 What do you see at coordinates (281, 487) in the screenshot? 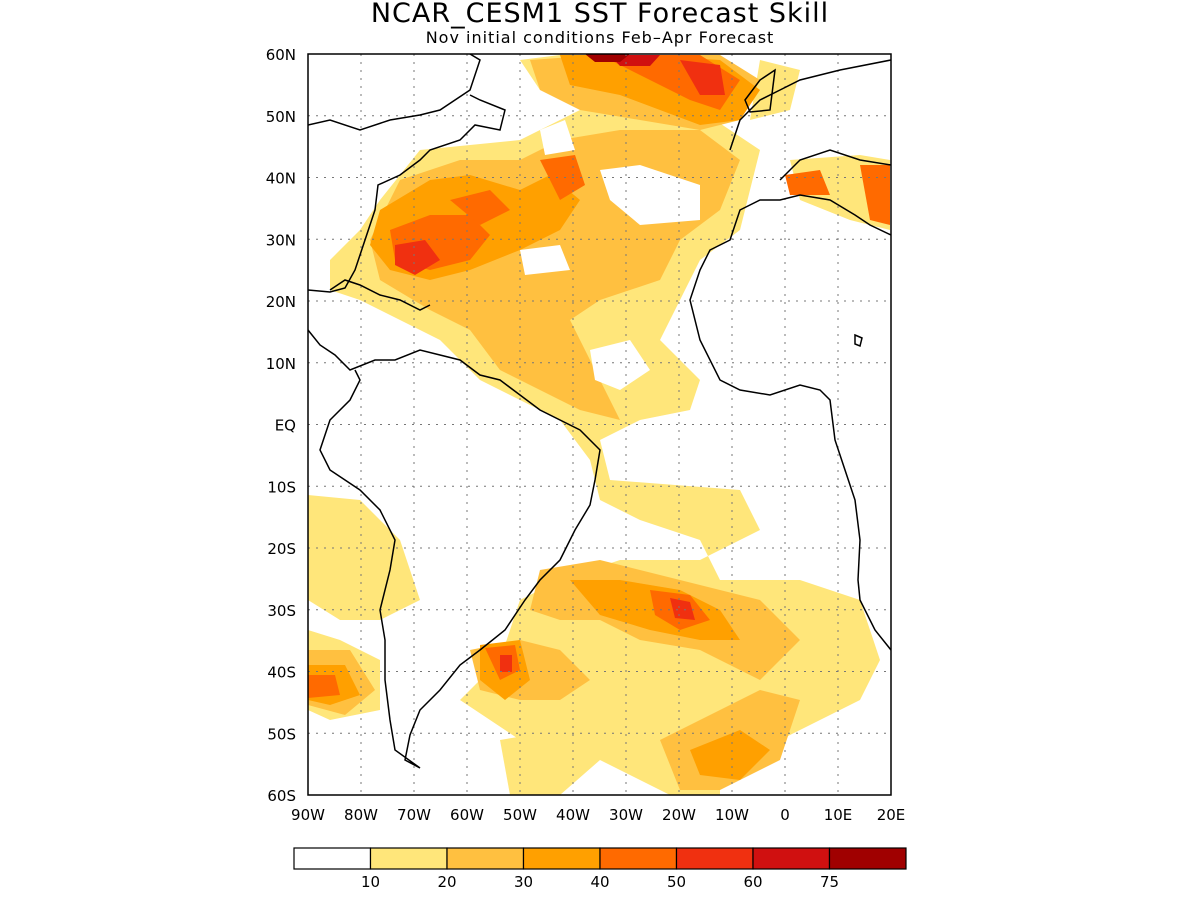
I see `lat-tick-label: 10S` at bounding box center [281, 487].